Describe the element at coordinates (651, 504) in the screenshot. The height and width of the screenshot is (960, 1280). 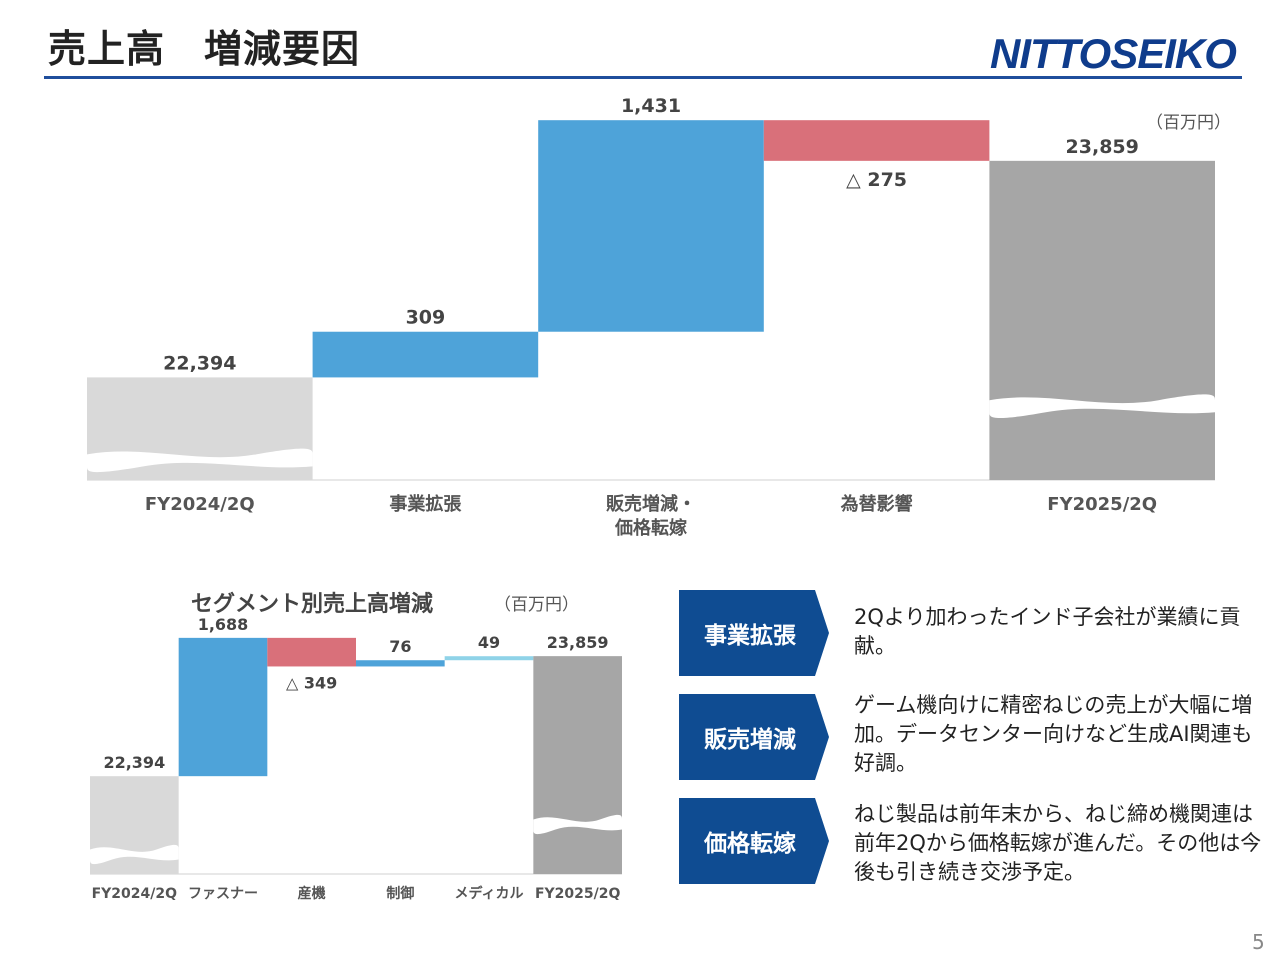
I see `category-label: 販売増減・` at that location.